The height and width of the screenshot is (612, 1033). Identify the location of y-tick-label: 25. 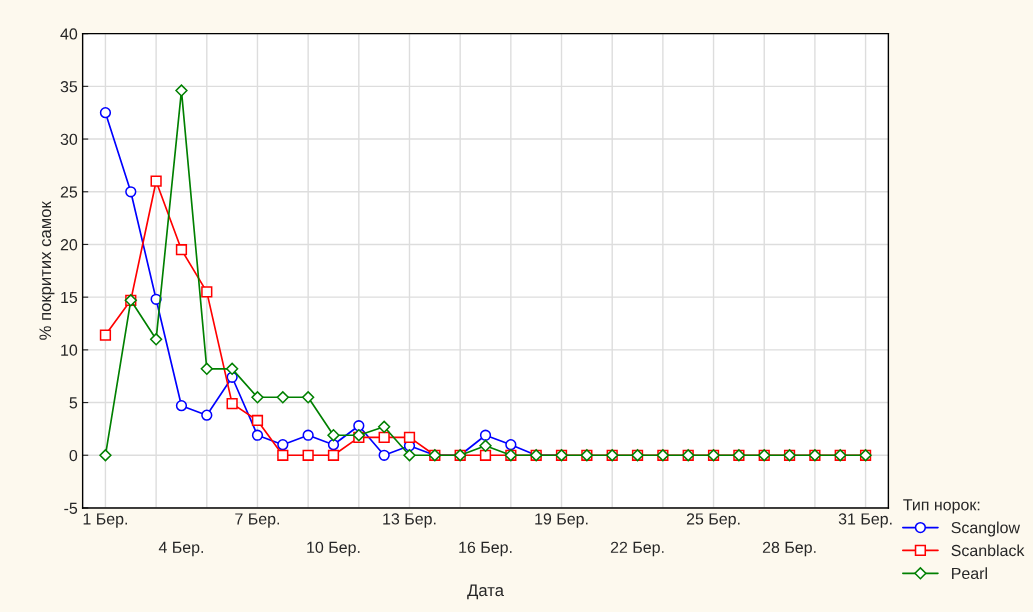
(69, 192).